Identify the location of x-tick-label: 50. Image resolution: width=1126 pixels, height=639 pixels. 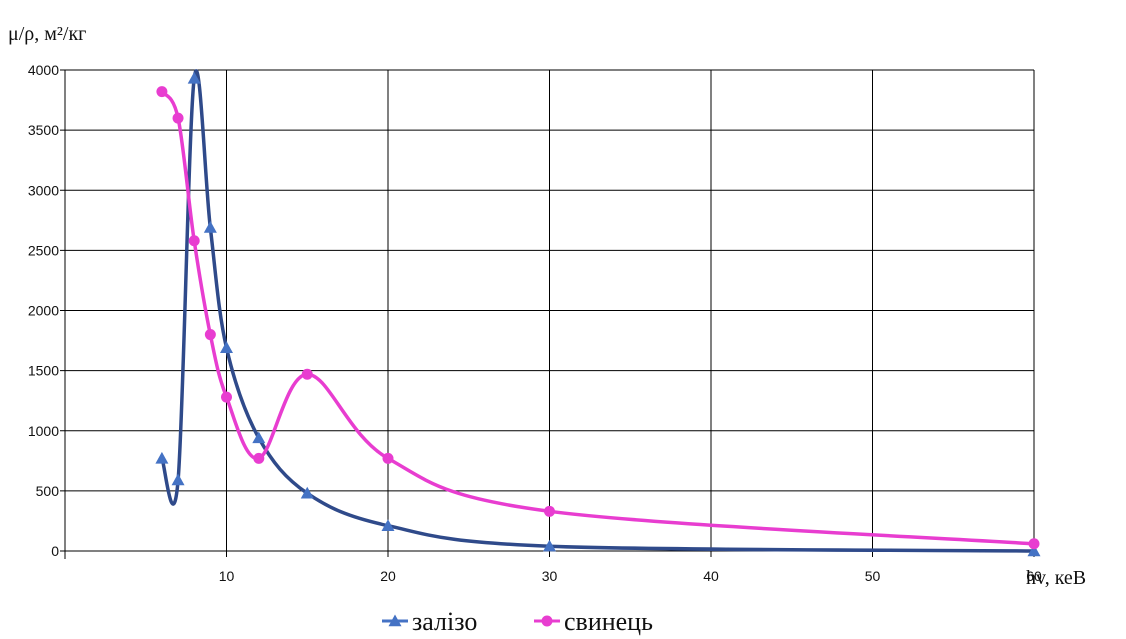
(873, 576).